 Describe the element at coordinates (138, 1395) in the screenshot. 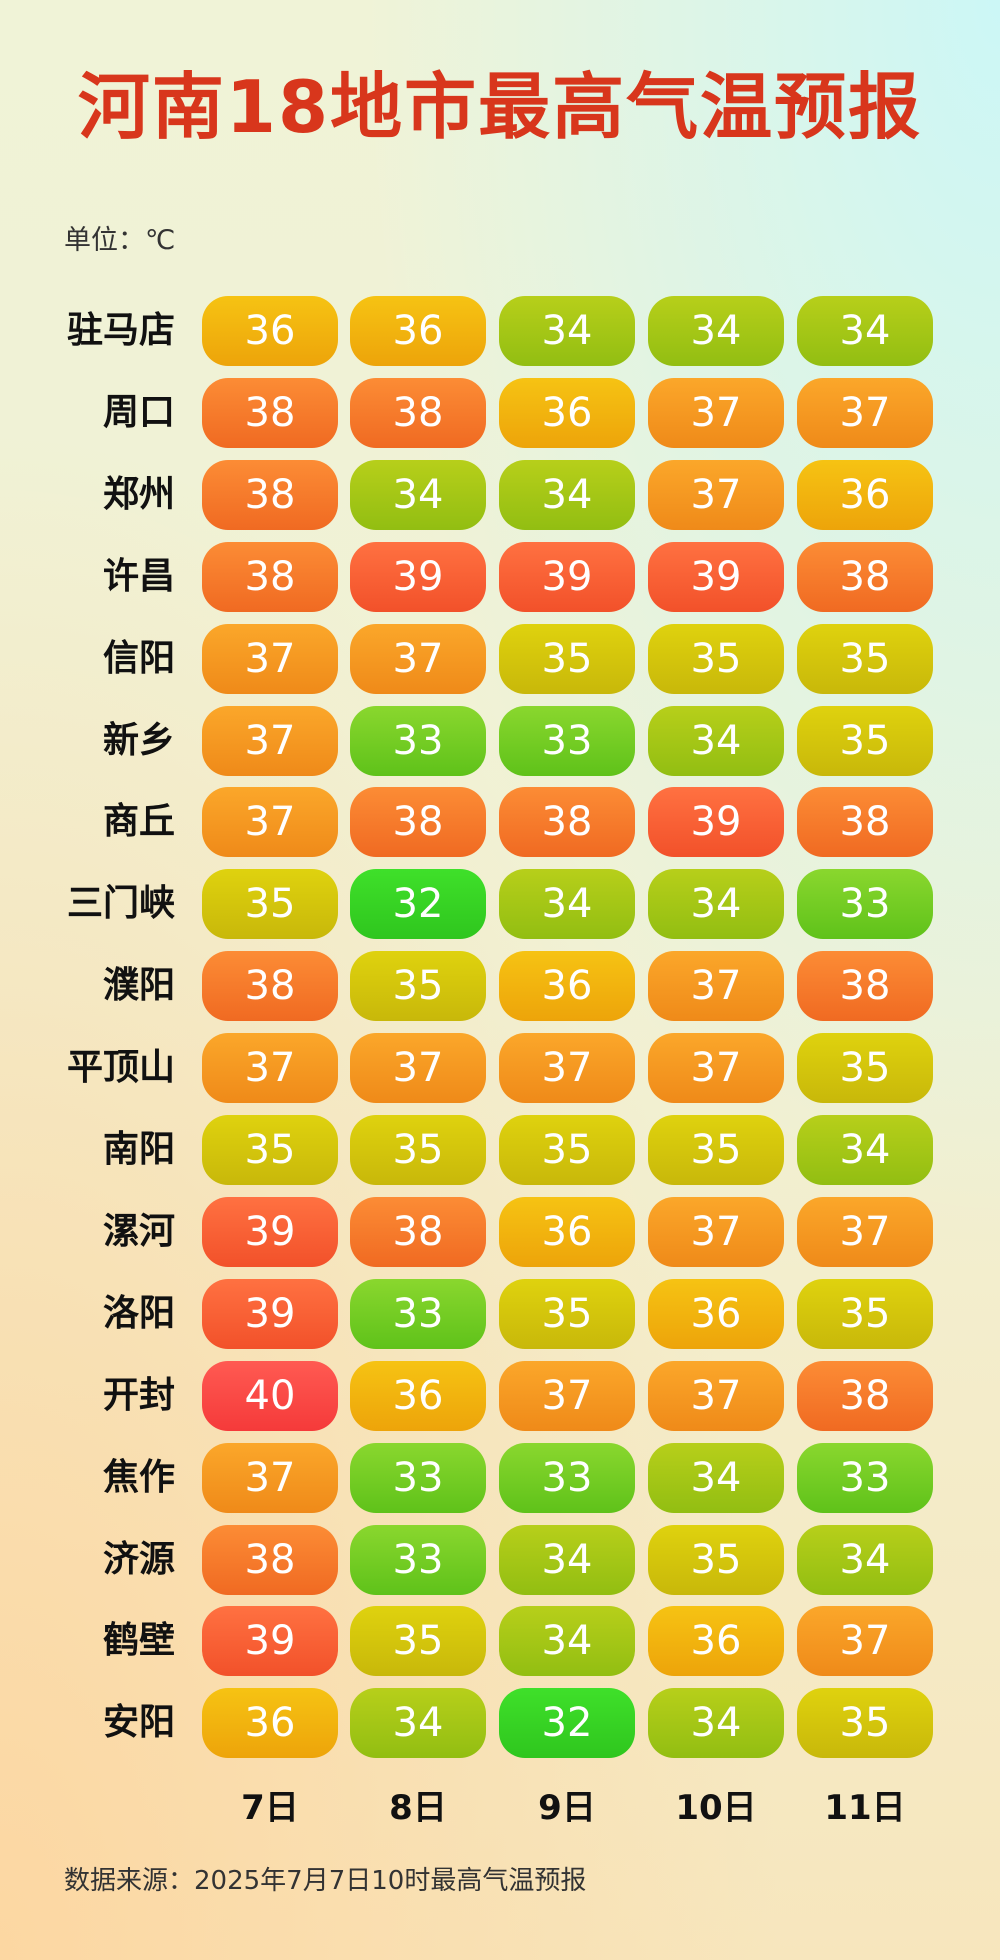

I see `city-label: 开封` at that location.